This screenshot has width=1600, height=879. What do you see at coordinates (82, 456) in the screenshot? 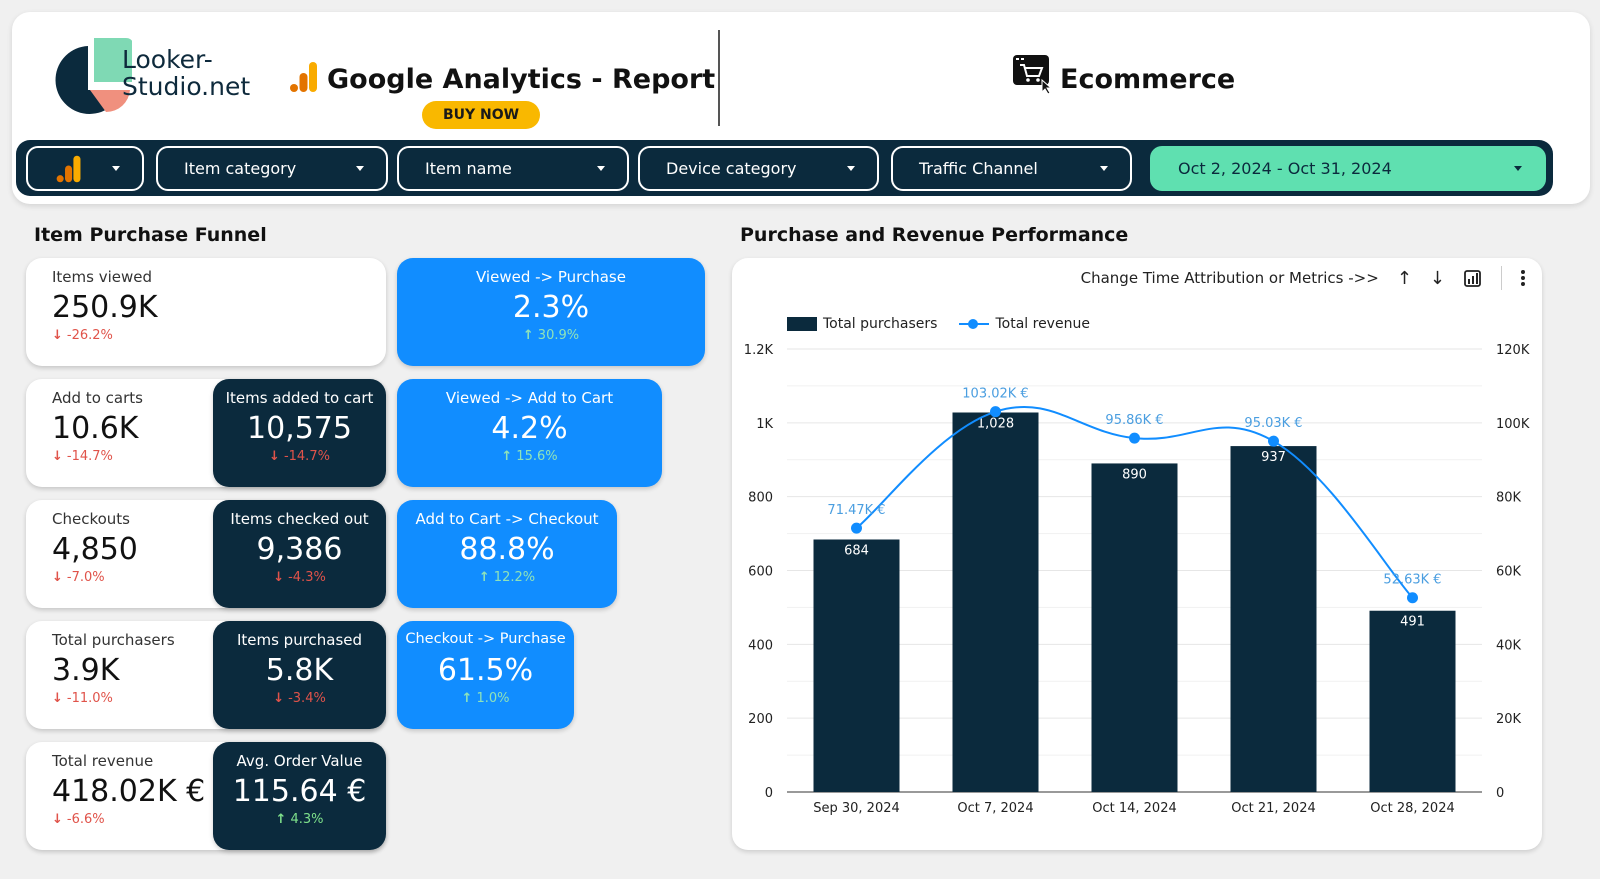
I see `card-delta: -14.7%` at bounding box center [82, 456].